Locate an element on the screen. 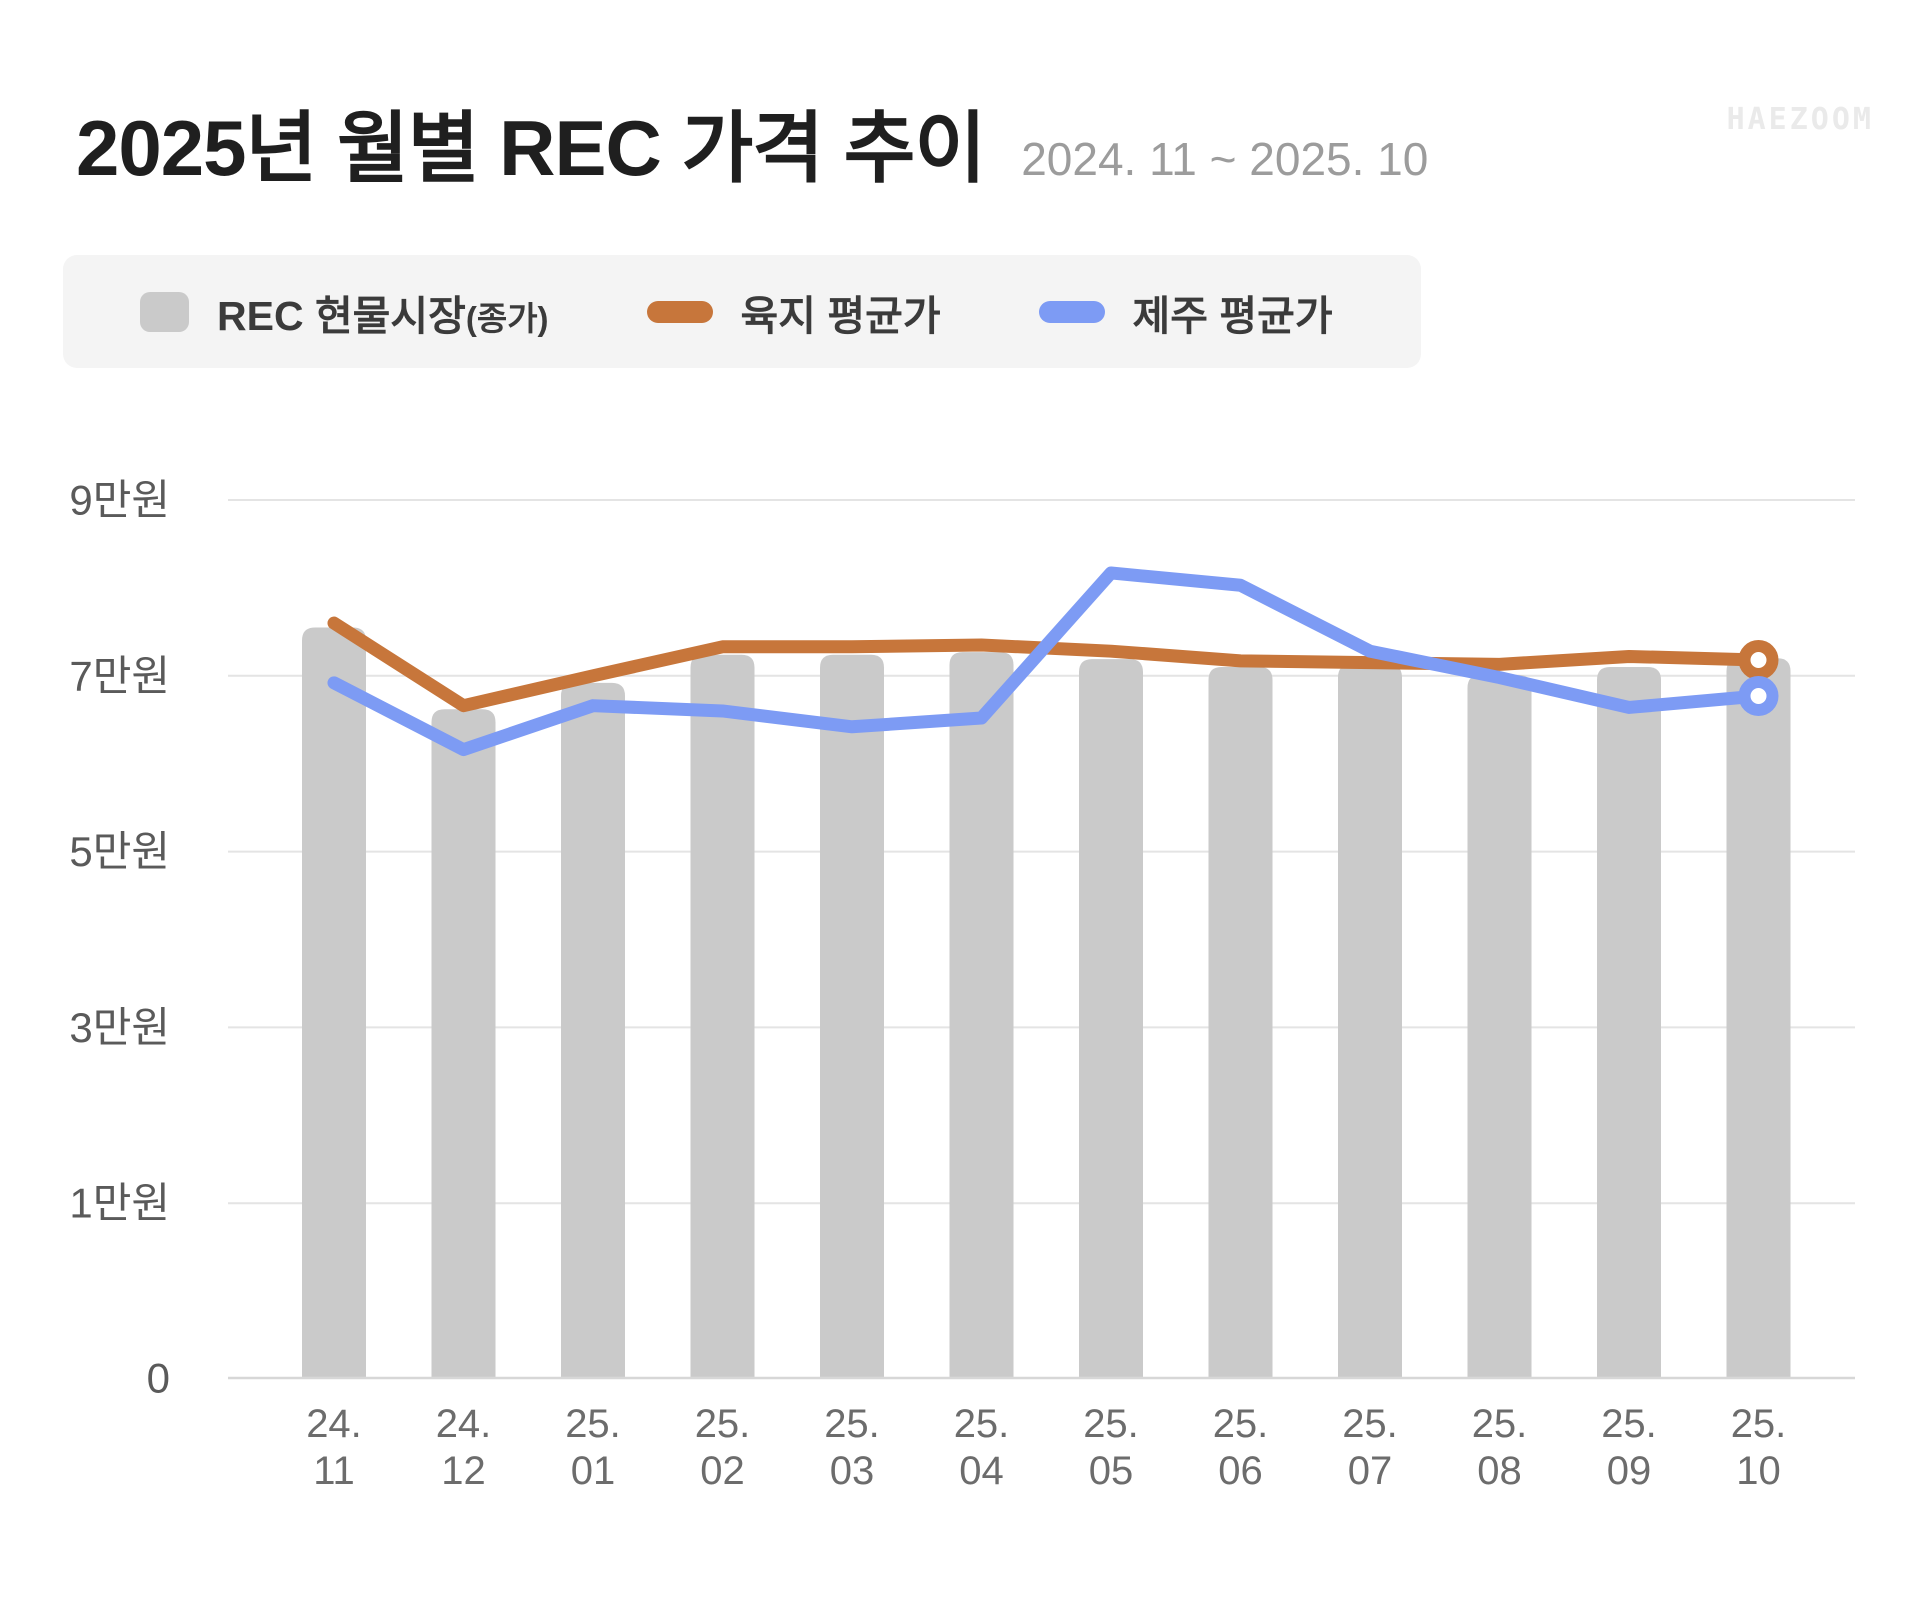  y-tick-label: 3만원 is located at coordinates (119, 1027).